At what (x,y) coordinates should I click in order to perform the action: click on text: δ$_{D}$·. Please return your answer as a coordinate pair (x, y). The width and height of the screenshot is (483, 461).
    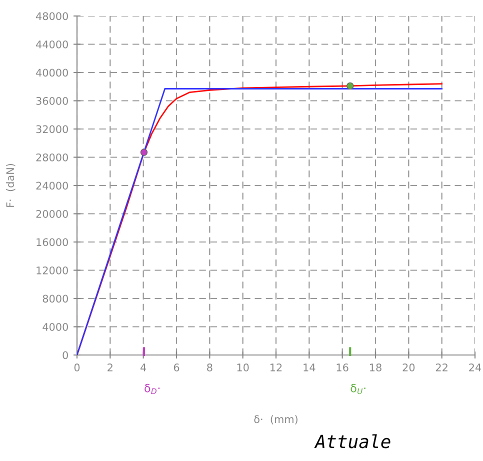
    Looking at the image, I should click on (152, 389).